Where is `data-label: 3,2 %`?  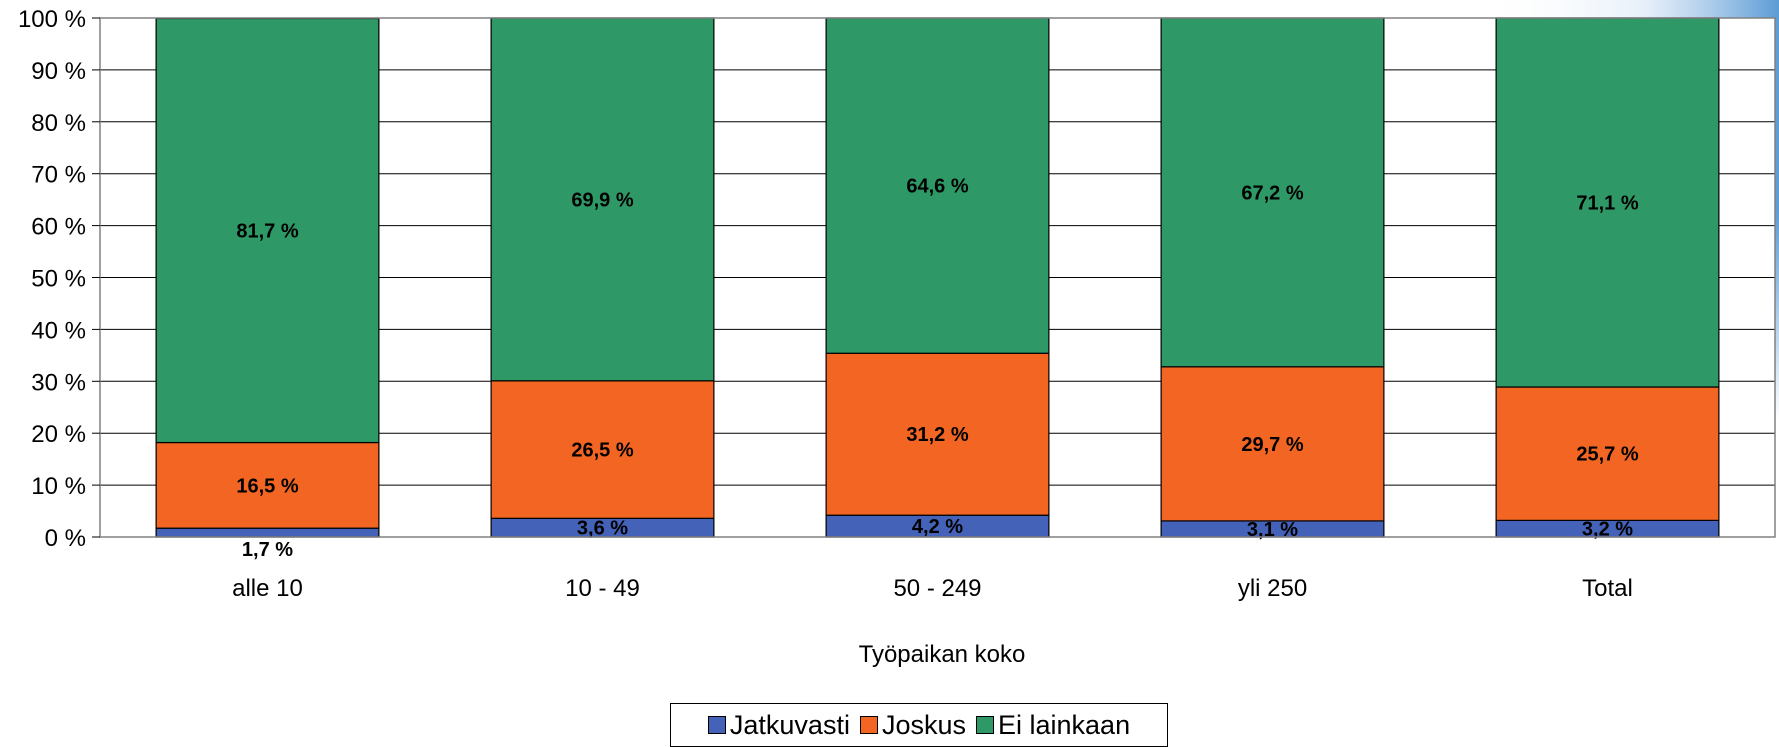
data-label: 3,2 % is located at coordinates (1607, 530).